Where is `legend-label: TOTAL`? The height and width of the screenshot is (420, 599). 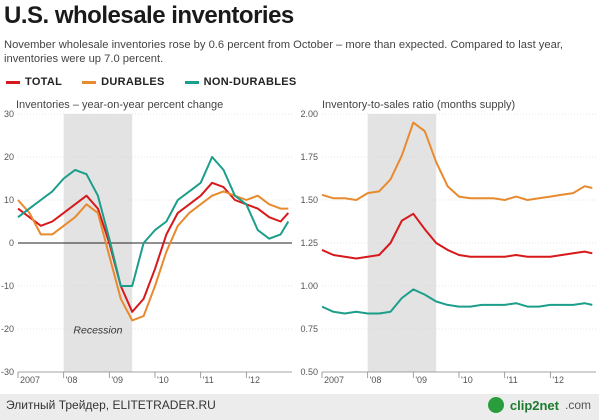 legend-label: TOTAL is located at coordinates (44, 82).